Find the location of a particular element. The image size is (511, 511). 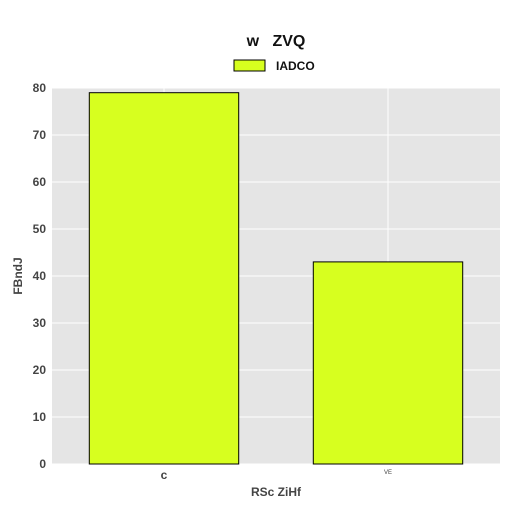

y-axis-label: FBndJ is located at coordinates (18, 275).